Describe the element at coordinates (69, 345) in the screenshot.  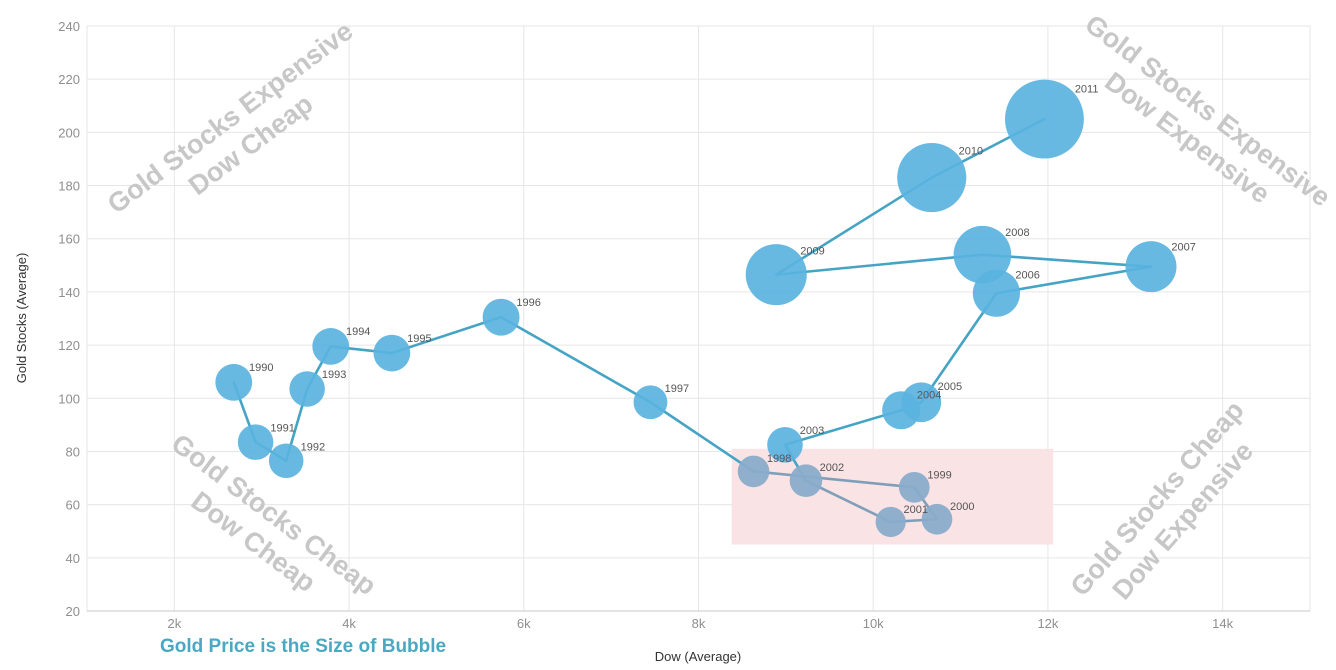
I see `y-tick-label: 120` at that location.